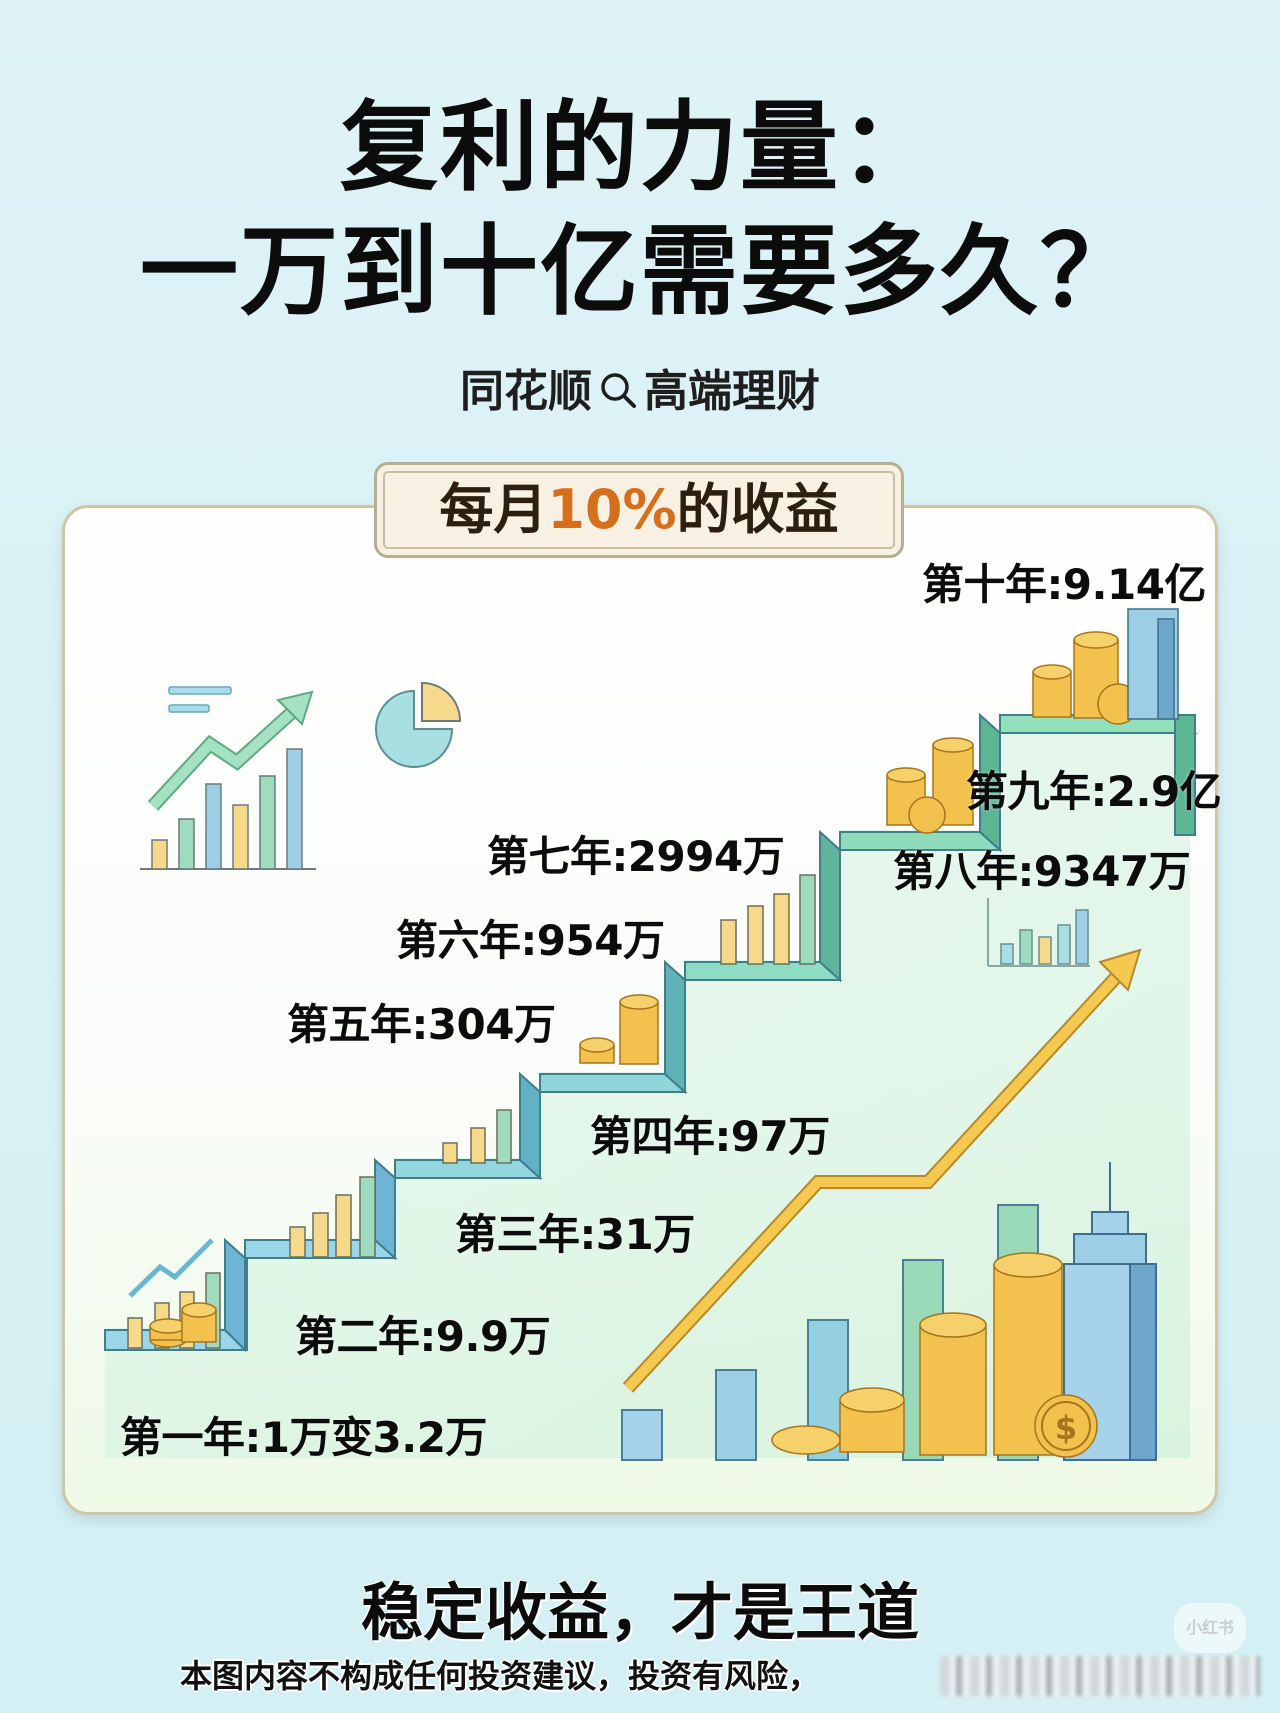 The height and width of the screenshot is (1713, 1280). I want to click on decor-pie-chart-icon, so click(418, 724).